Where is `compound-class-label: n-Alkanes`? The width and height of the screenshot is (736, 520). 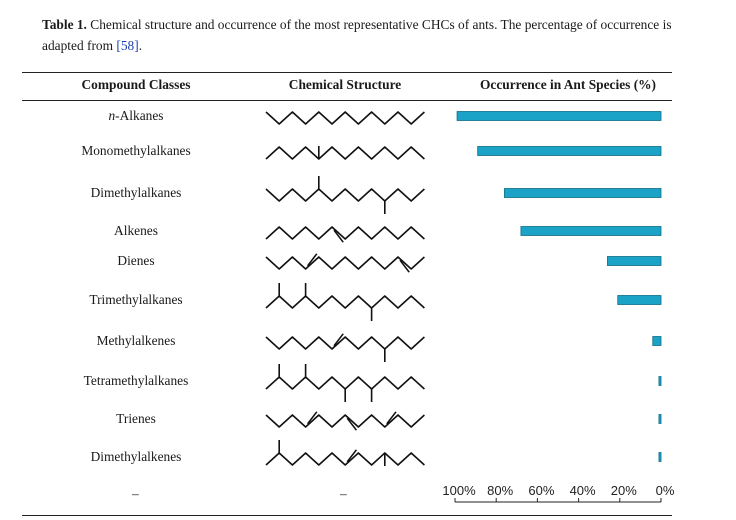 compound-class-label: n-Alkanes is located at coordinates (136, 116).